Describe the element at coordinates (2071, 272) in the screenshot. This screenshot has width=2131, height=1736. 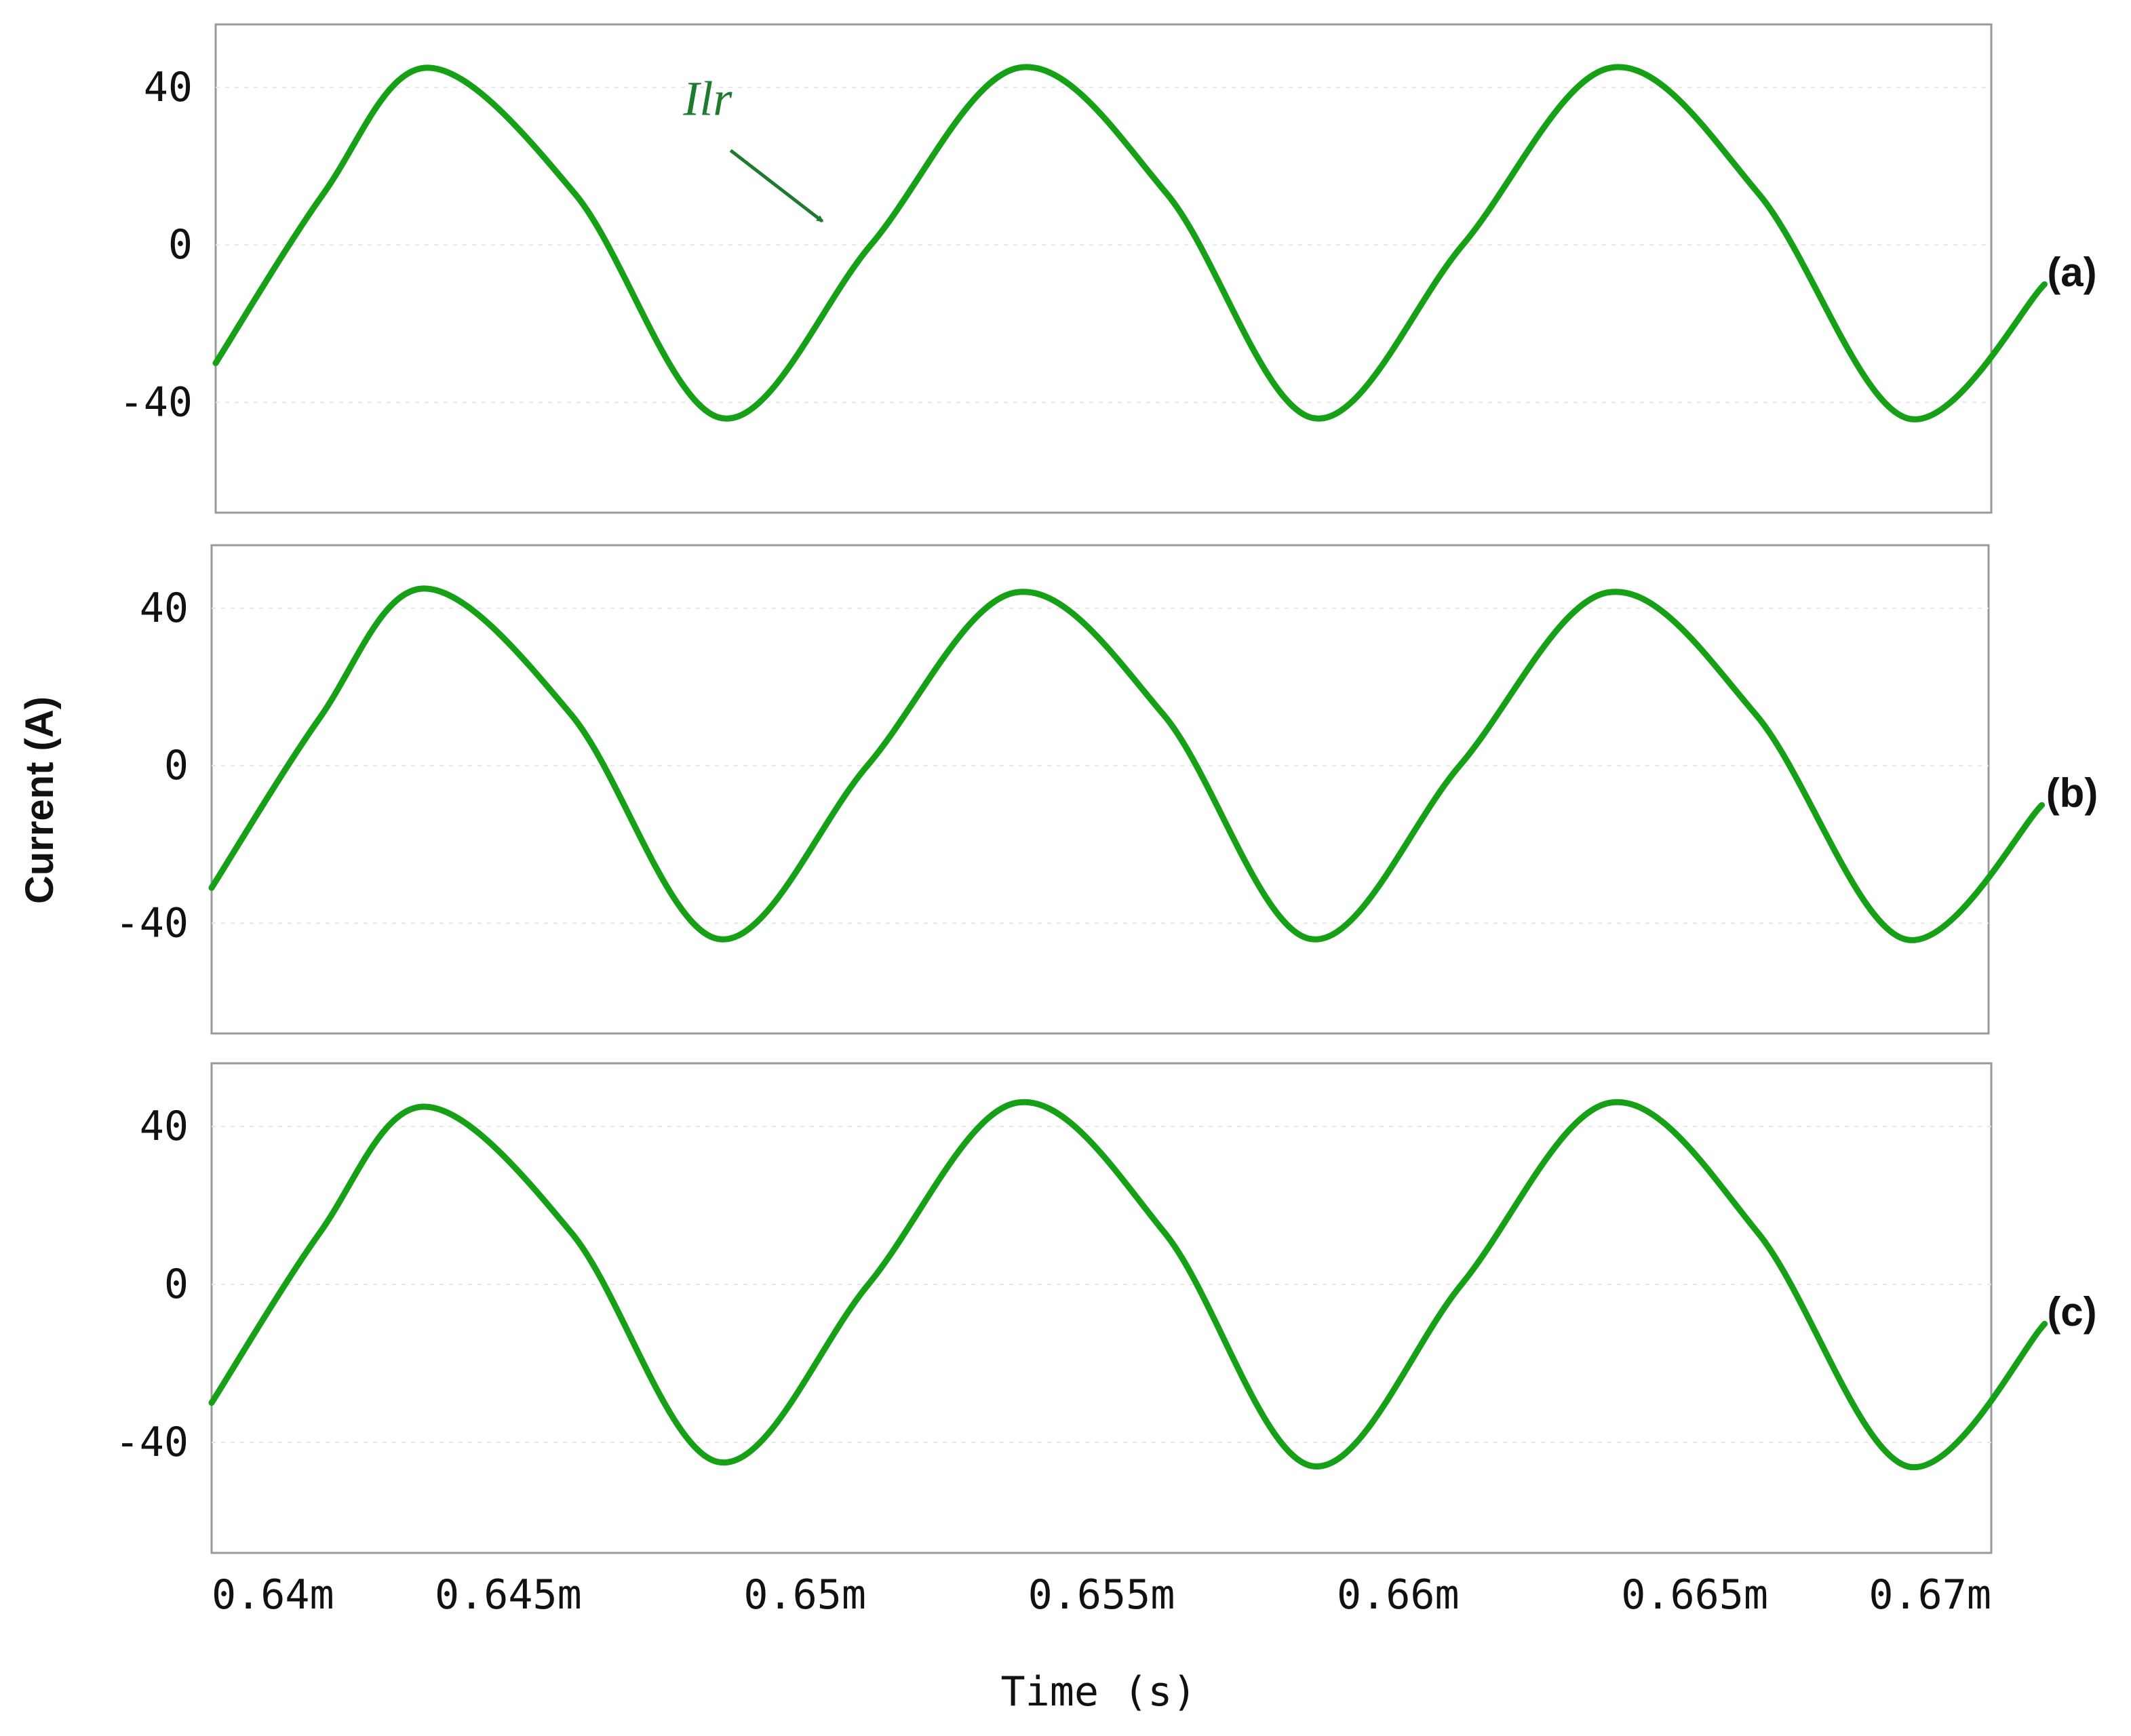
I see `panel-label: (a)` at that location.